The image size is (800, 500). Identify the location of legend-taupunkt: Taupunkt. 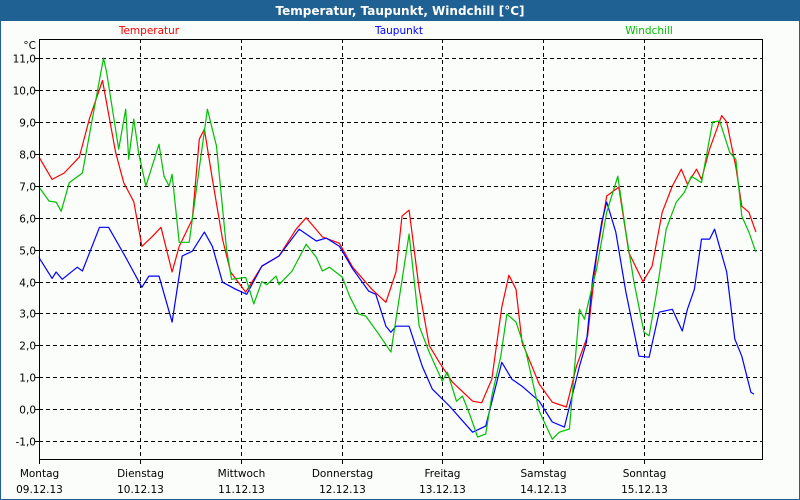
(398, 31).